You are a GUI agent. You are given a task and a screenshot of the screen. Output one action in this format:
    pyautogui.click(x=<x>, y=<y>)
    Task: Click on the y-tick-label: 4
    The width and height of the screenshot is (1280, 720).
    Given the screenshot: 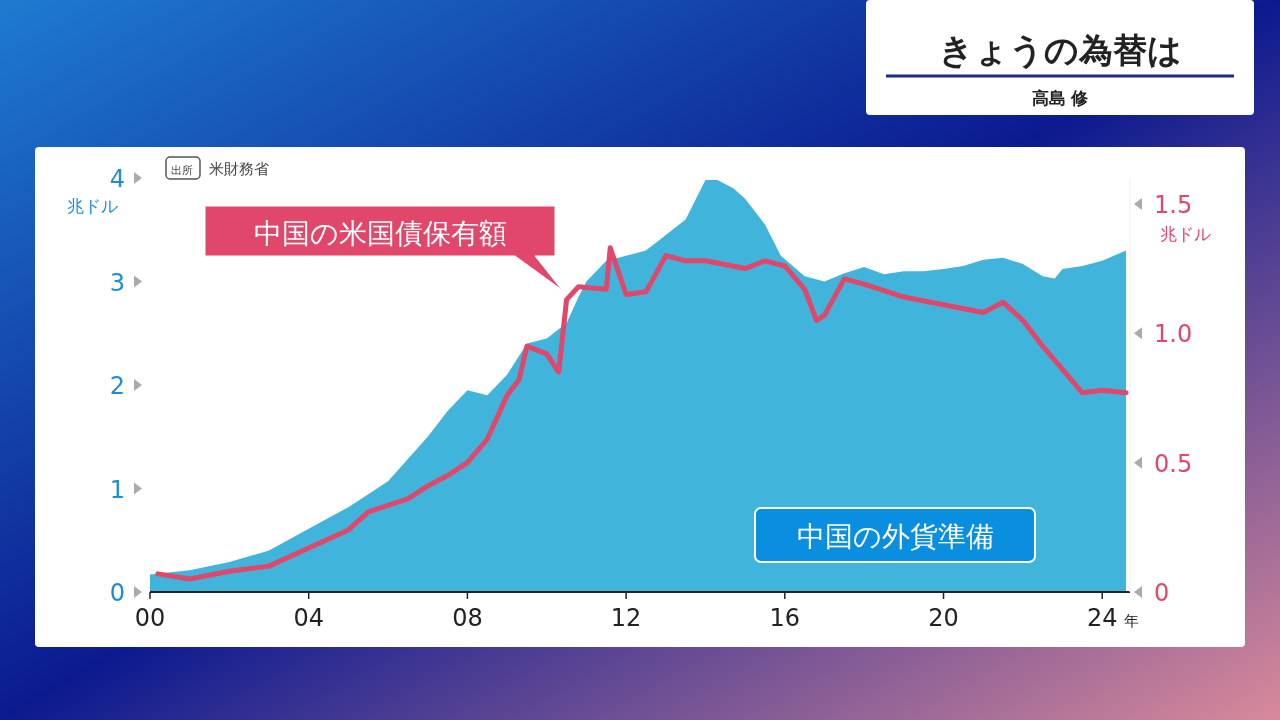 What is the action you would take?
    pyautogui.click(x=117, y=179)
    